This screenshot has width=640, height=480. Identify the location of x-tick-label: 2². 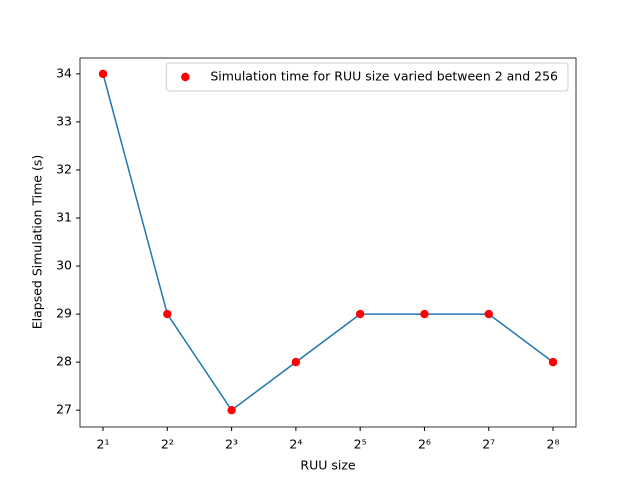
(167, 444).